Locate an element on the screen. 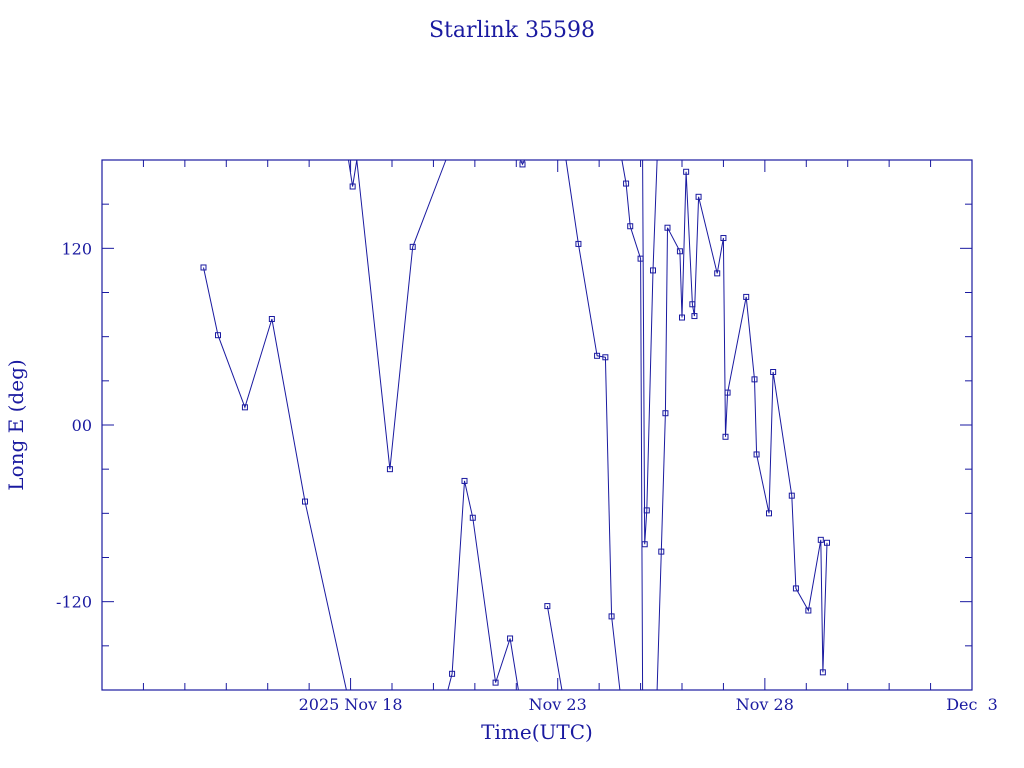 The image size is (1024, 768). y-tick-labels: 120 00 -120 is located at coordinates (74, 425).